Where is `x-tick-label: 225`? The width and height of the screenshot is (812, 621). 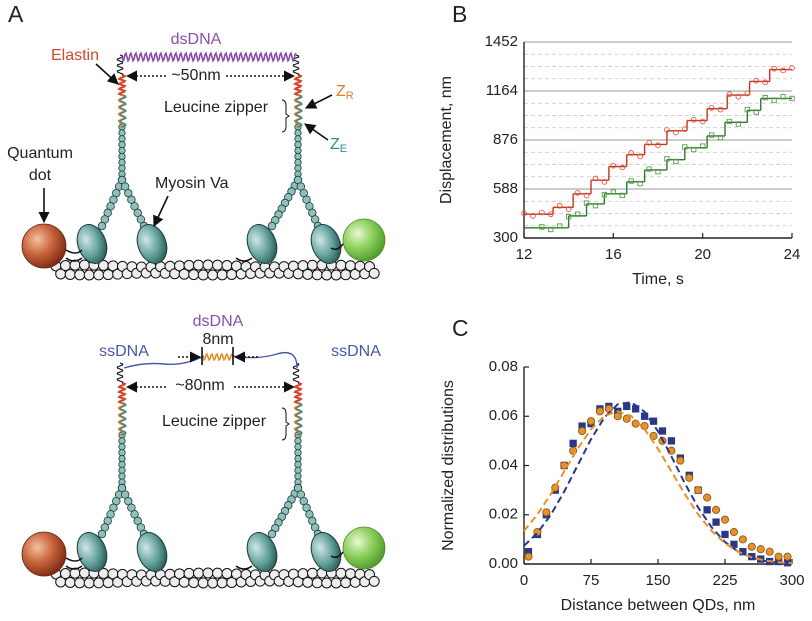 x-tick-label: 225 is located at coordinates (724, 580).